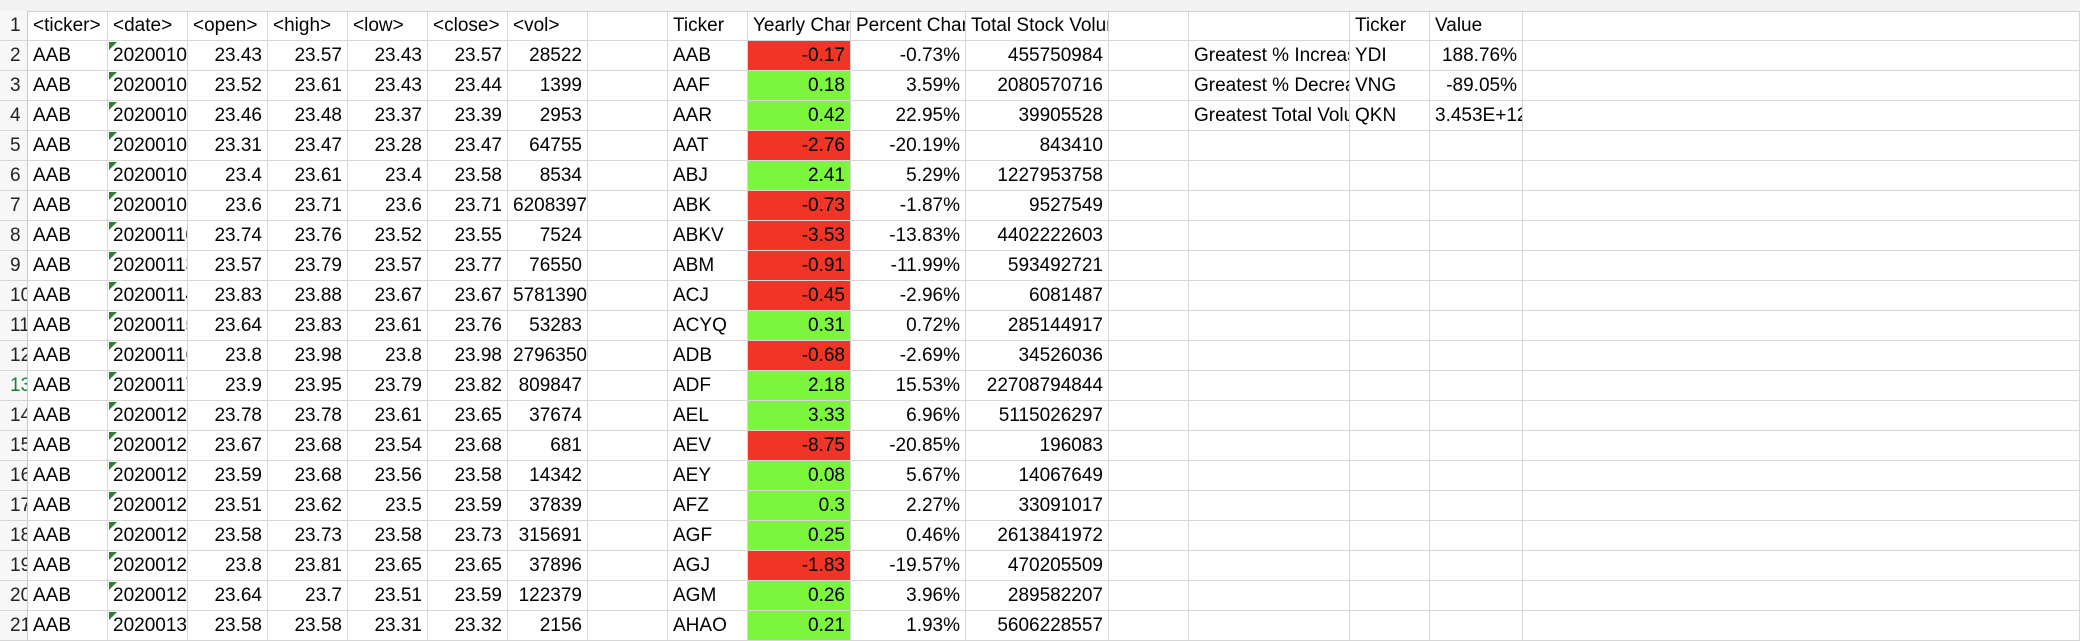  Describe the element at coordinates (1037, 476) in the screenshot. I see `cell-total-volume: 14067649` at that location.